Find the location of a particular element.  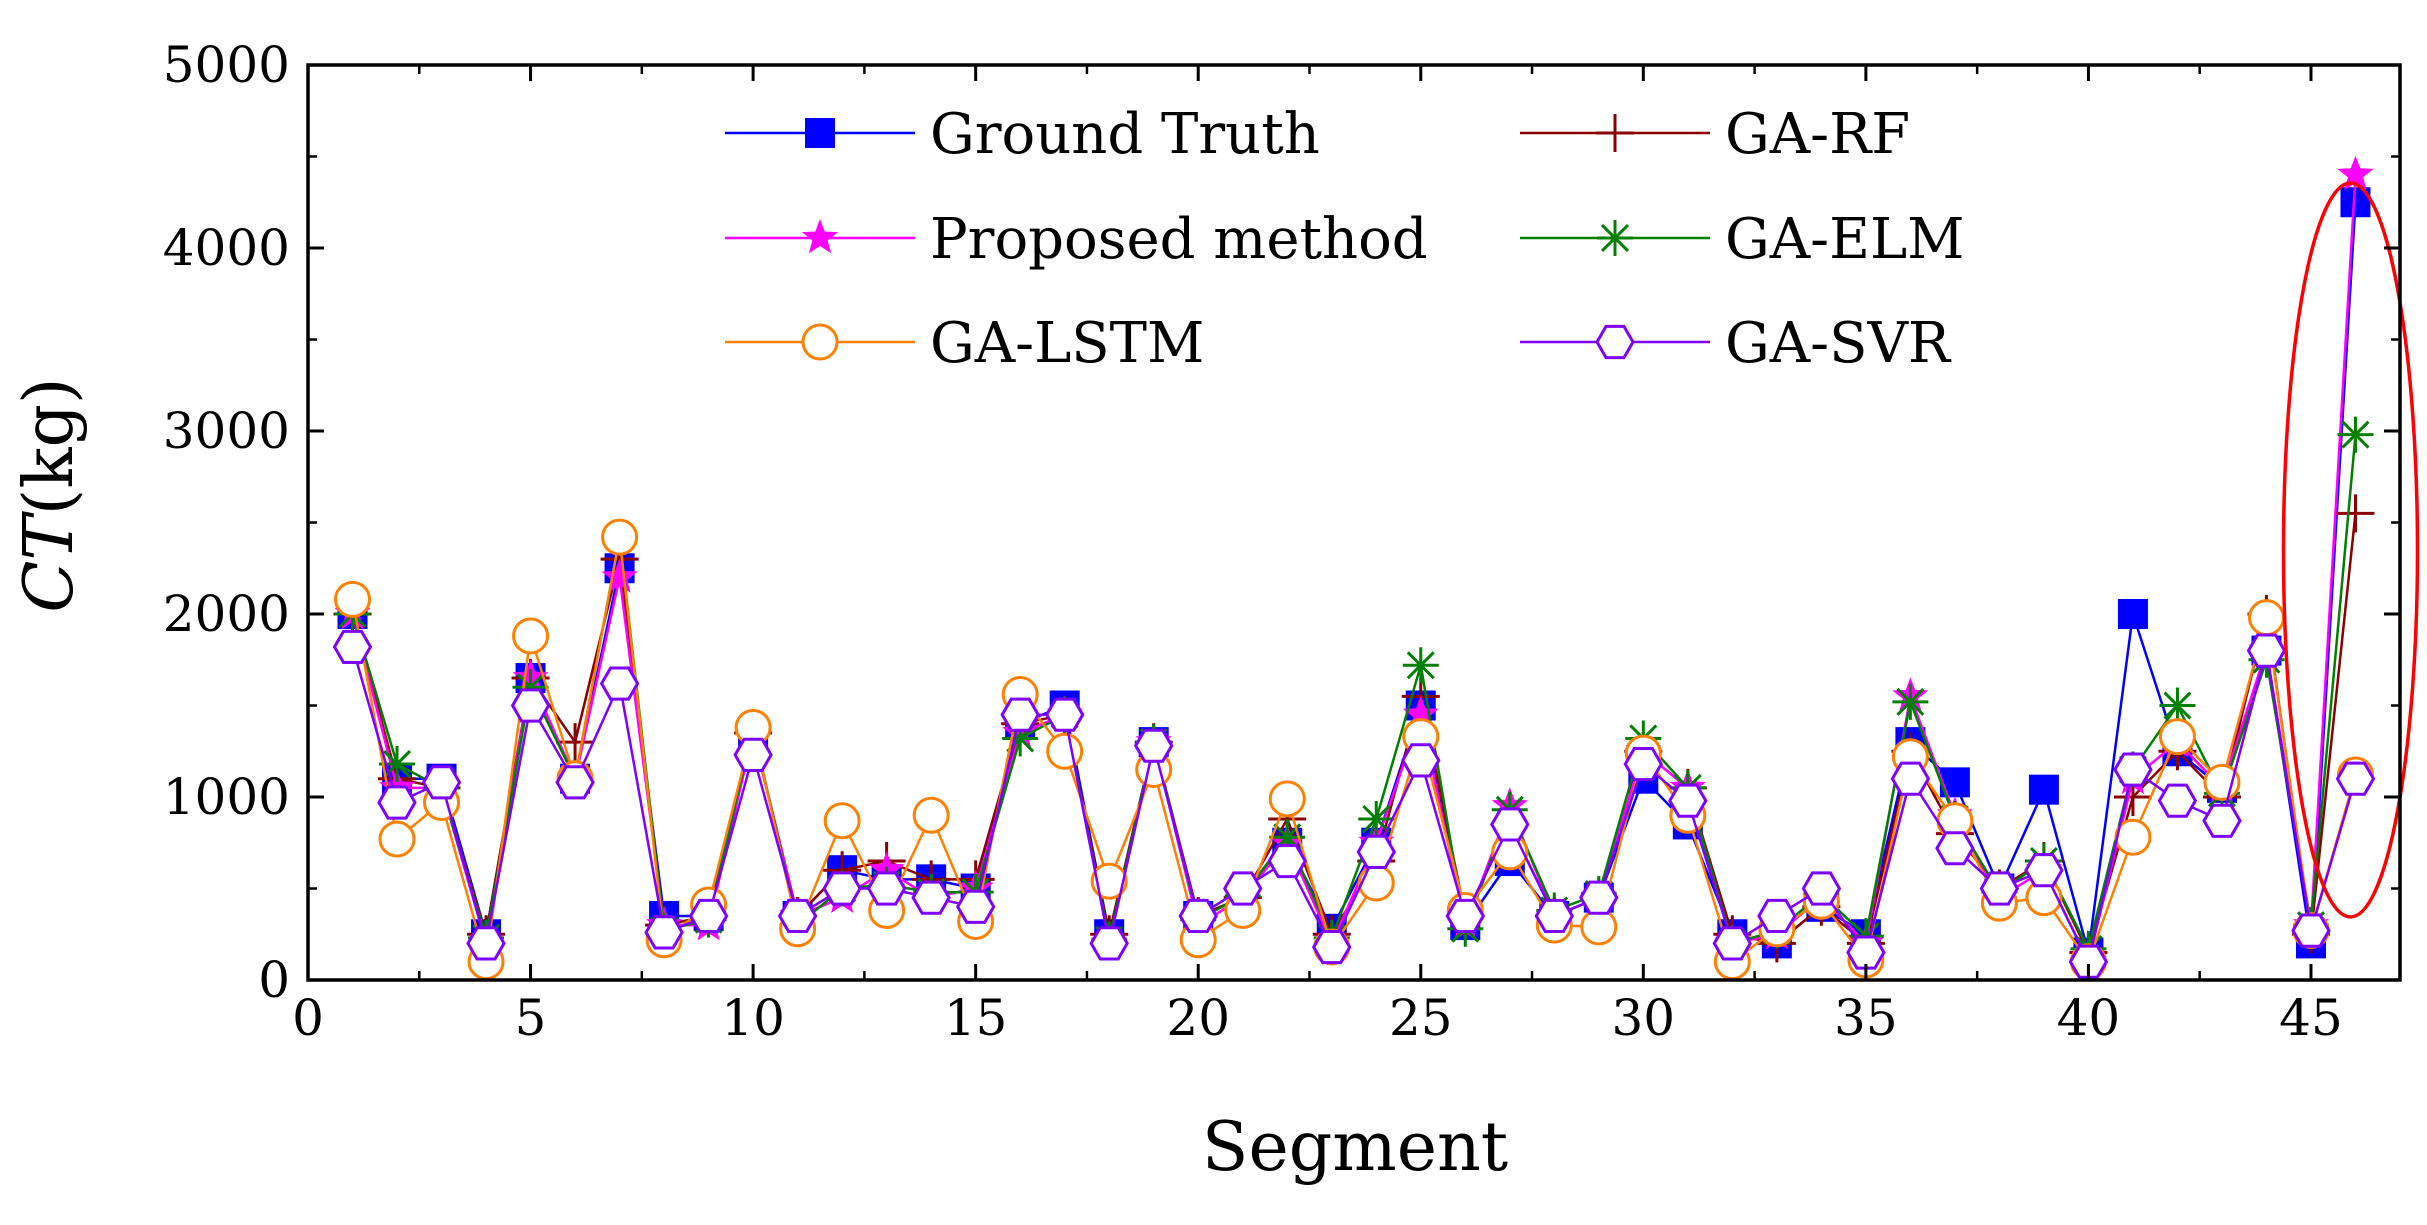

legend-marker-ga-elm is located at coordinates (1615, 238).